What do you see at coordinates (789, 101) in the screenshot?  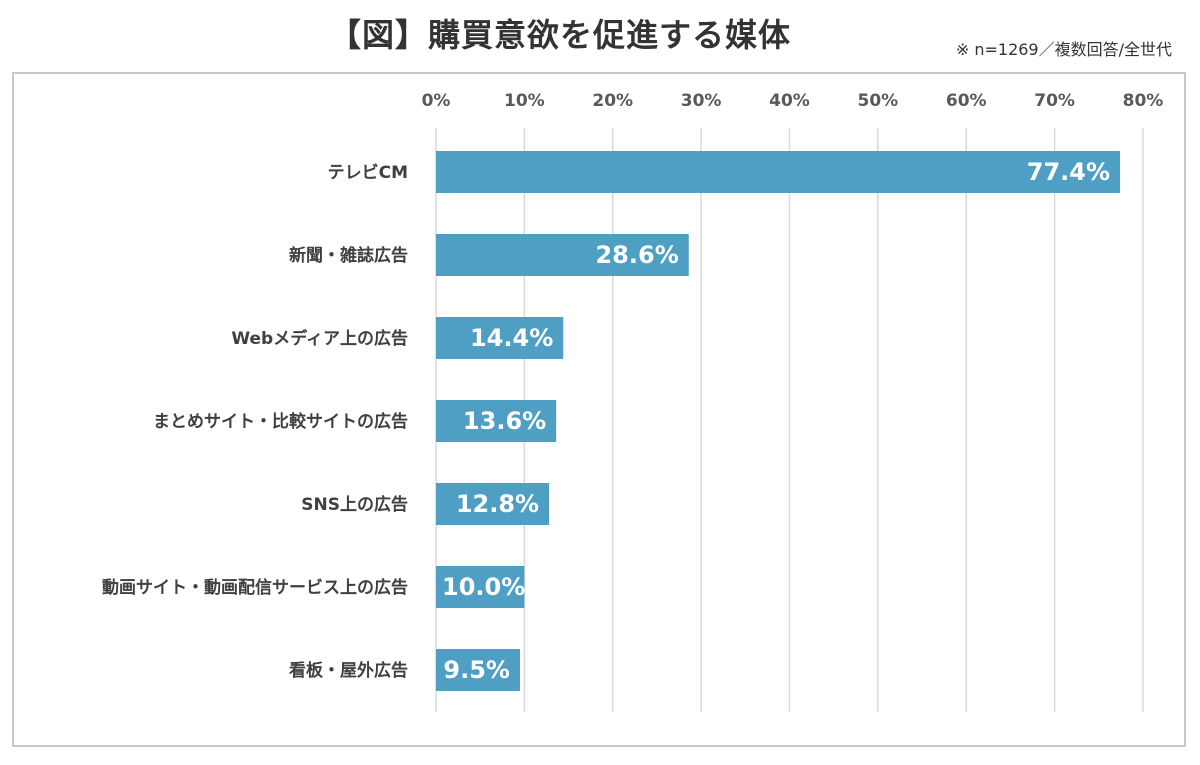 I see `x-tick-label: 40%` at bounding box center [789, 101].